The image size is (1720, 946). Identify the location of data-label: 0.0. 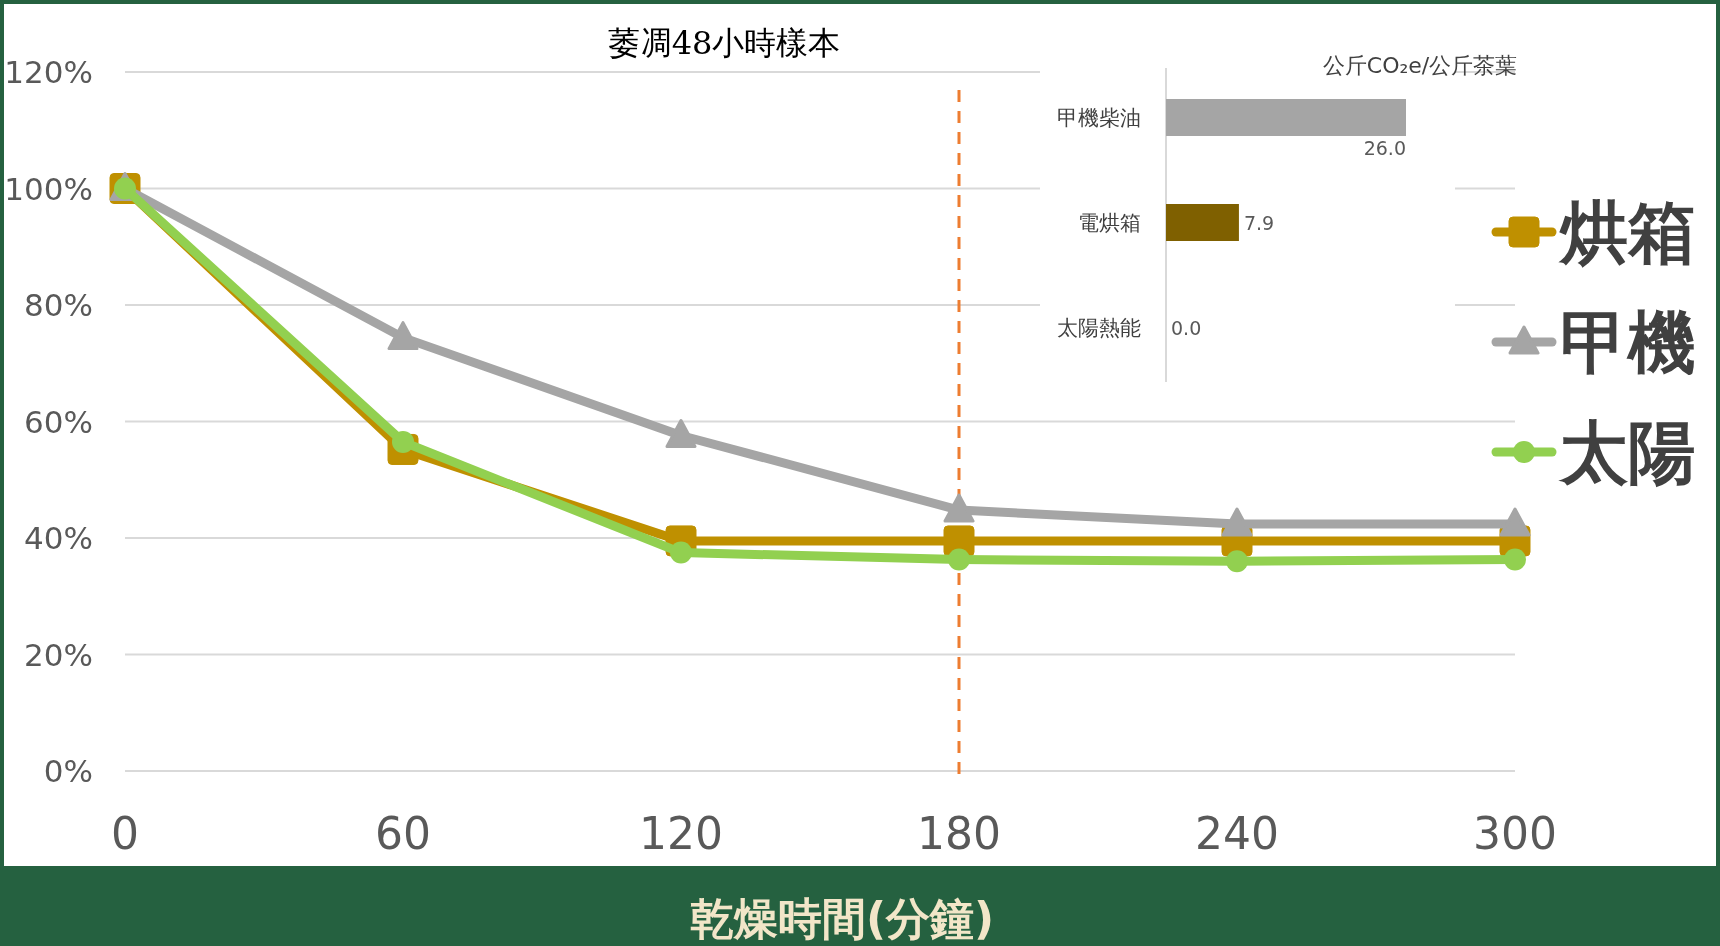
(1186, 328).